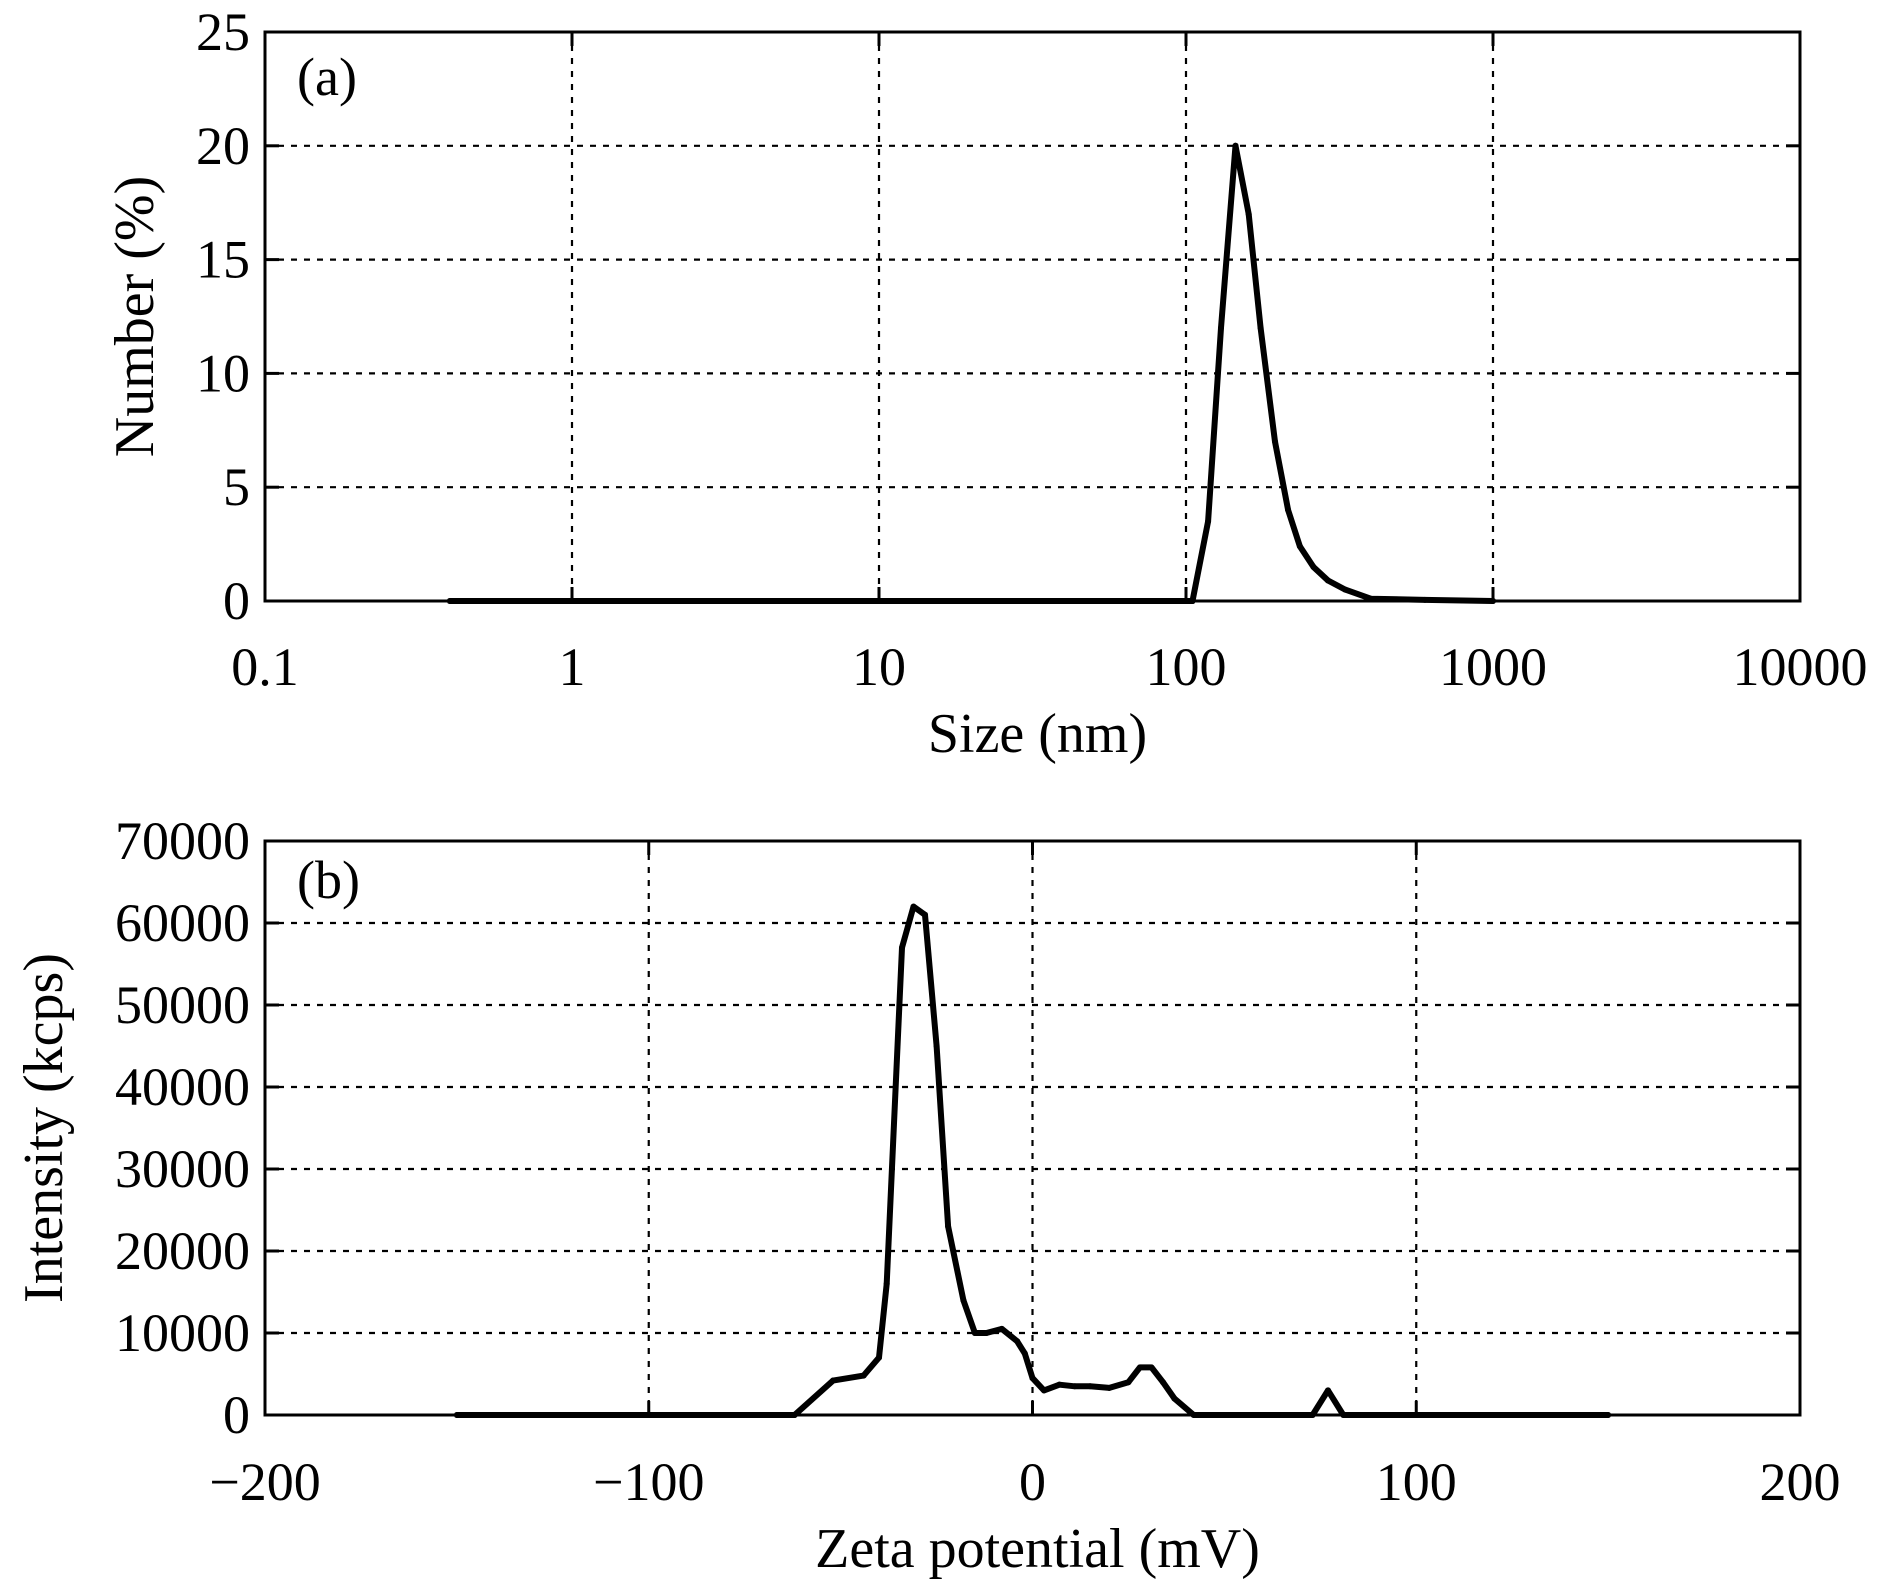  Describe the element at coordinates (182, 841) in the screenshot. I see `y-tick-label: 70000` at that location.